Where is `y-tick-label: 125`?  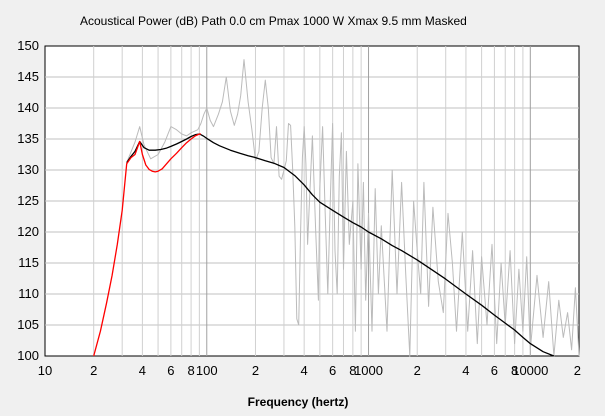 y-tick-label: 125 is located at coordinates (28, 200).